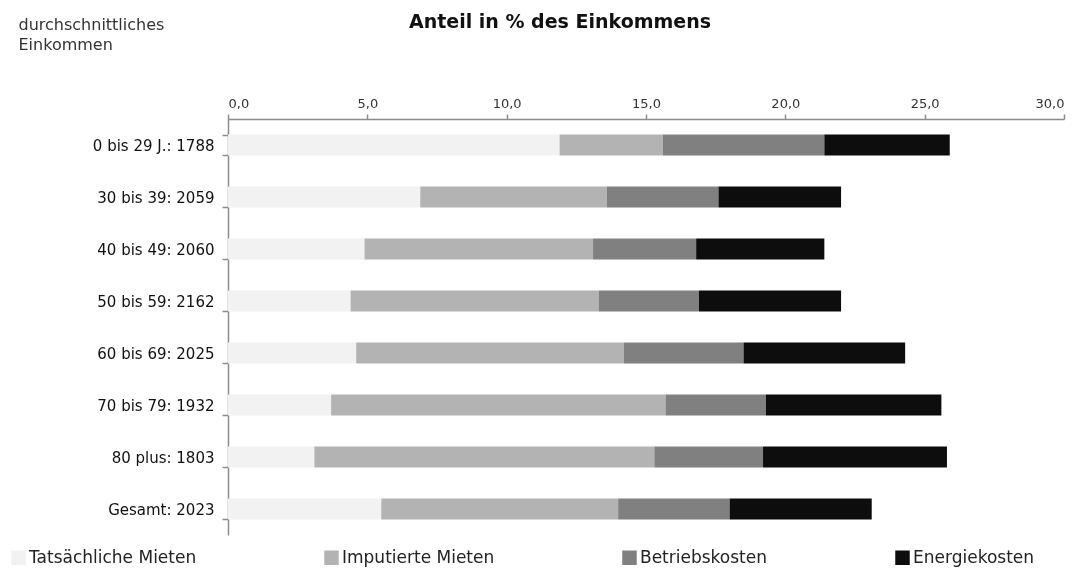 The height and width of the screenshot is (586, 1082). I want to click on chart-title: Anteil in % des Einkommens, so click(560, 21).